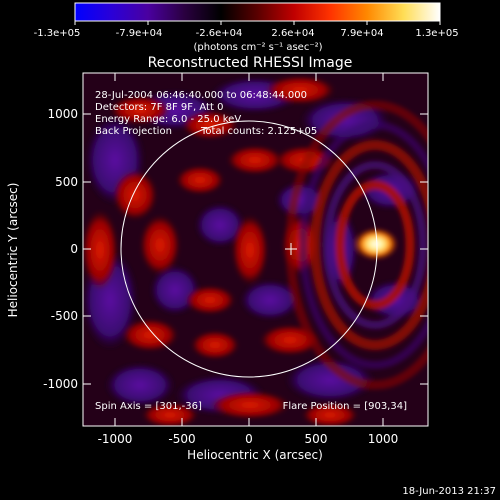 The height and width of the screenshot is (500, 500). Describe the element at coordinates (74, 249) in the screenshot. I see `y-tick-label: 0` at that location.